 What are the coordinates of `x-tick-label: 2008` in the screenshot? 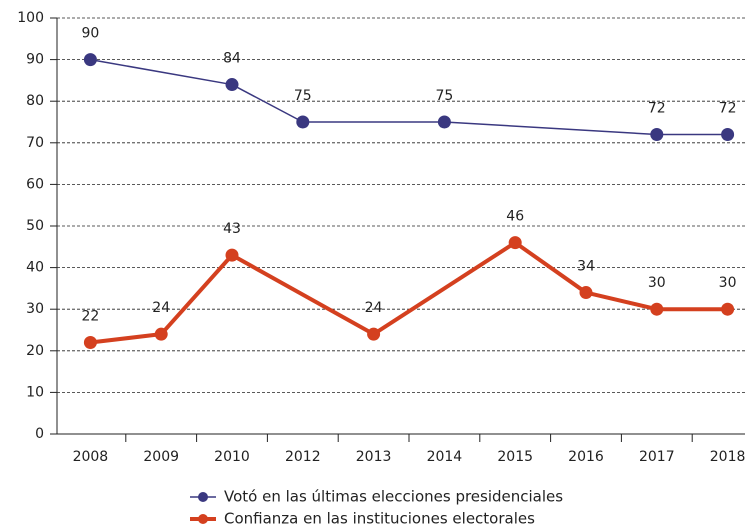 It's located at (91, 457).